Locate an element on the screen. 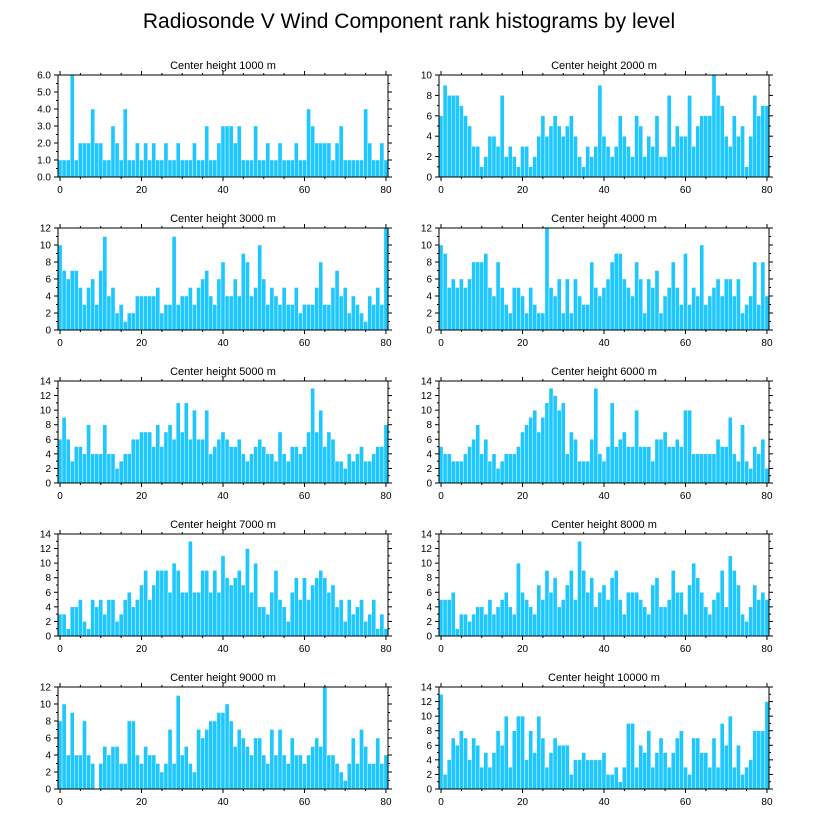 This screenshot has width=818, height=824. x-tick-label: 80 is located at coordinates (767, 649).